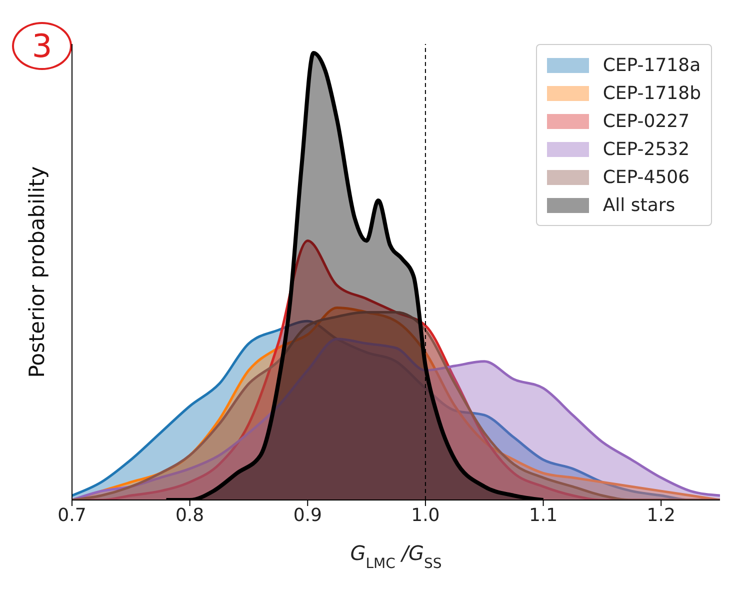 The width and height of the screenshot is (729, 590). What do you see at coordinates (190, 515) in the screenshot?
I see `x-tick-label: 0.8` at bounding box center [190, 515].